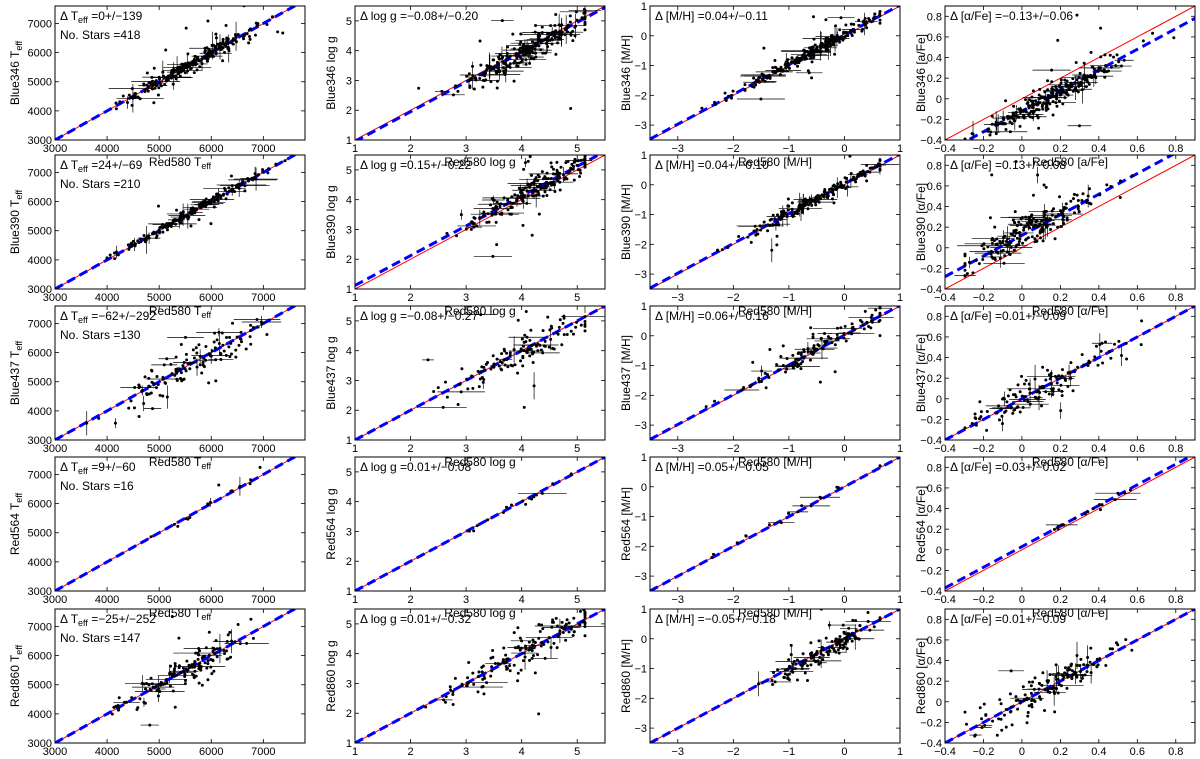 The image size is (1200, 759). I want to click on x-axis-label: Red580 [M/H], so click(775, 462).